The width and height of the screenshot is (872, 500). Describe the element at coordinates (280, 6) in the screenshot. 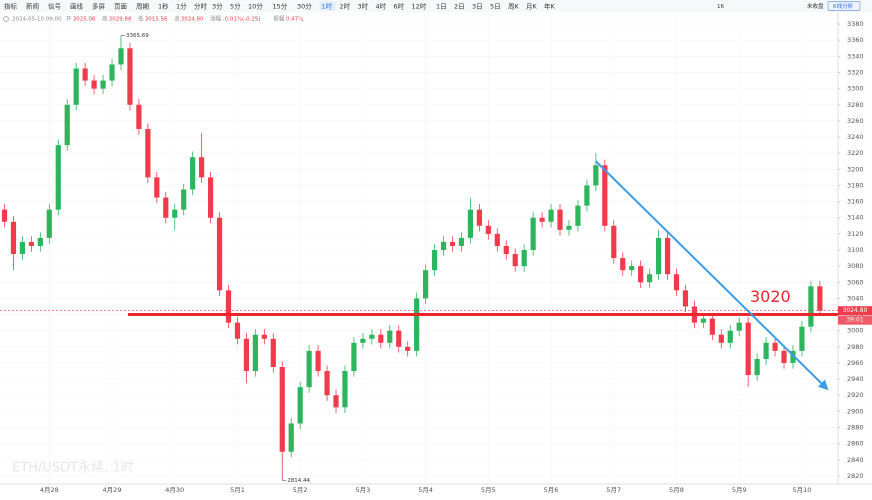

I see `toolbar-button: 15分` at that location.